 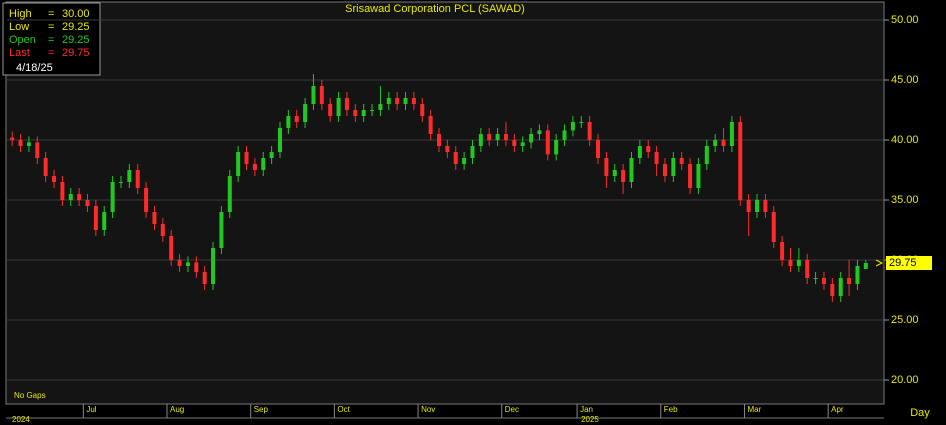 I want to click on x-tick-label: Apr, so click(x=837, y=409).